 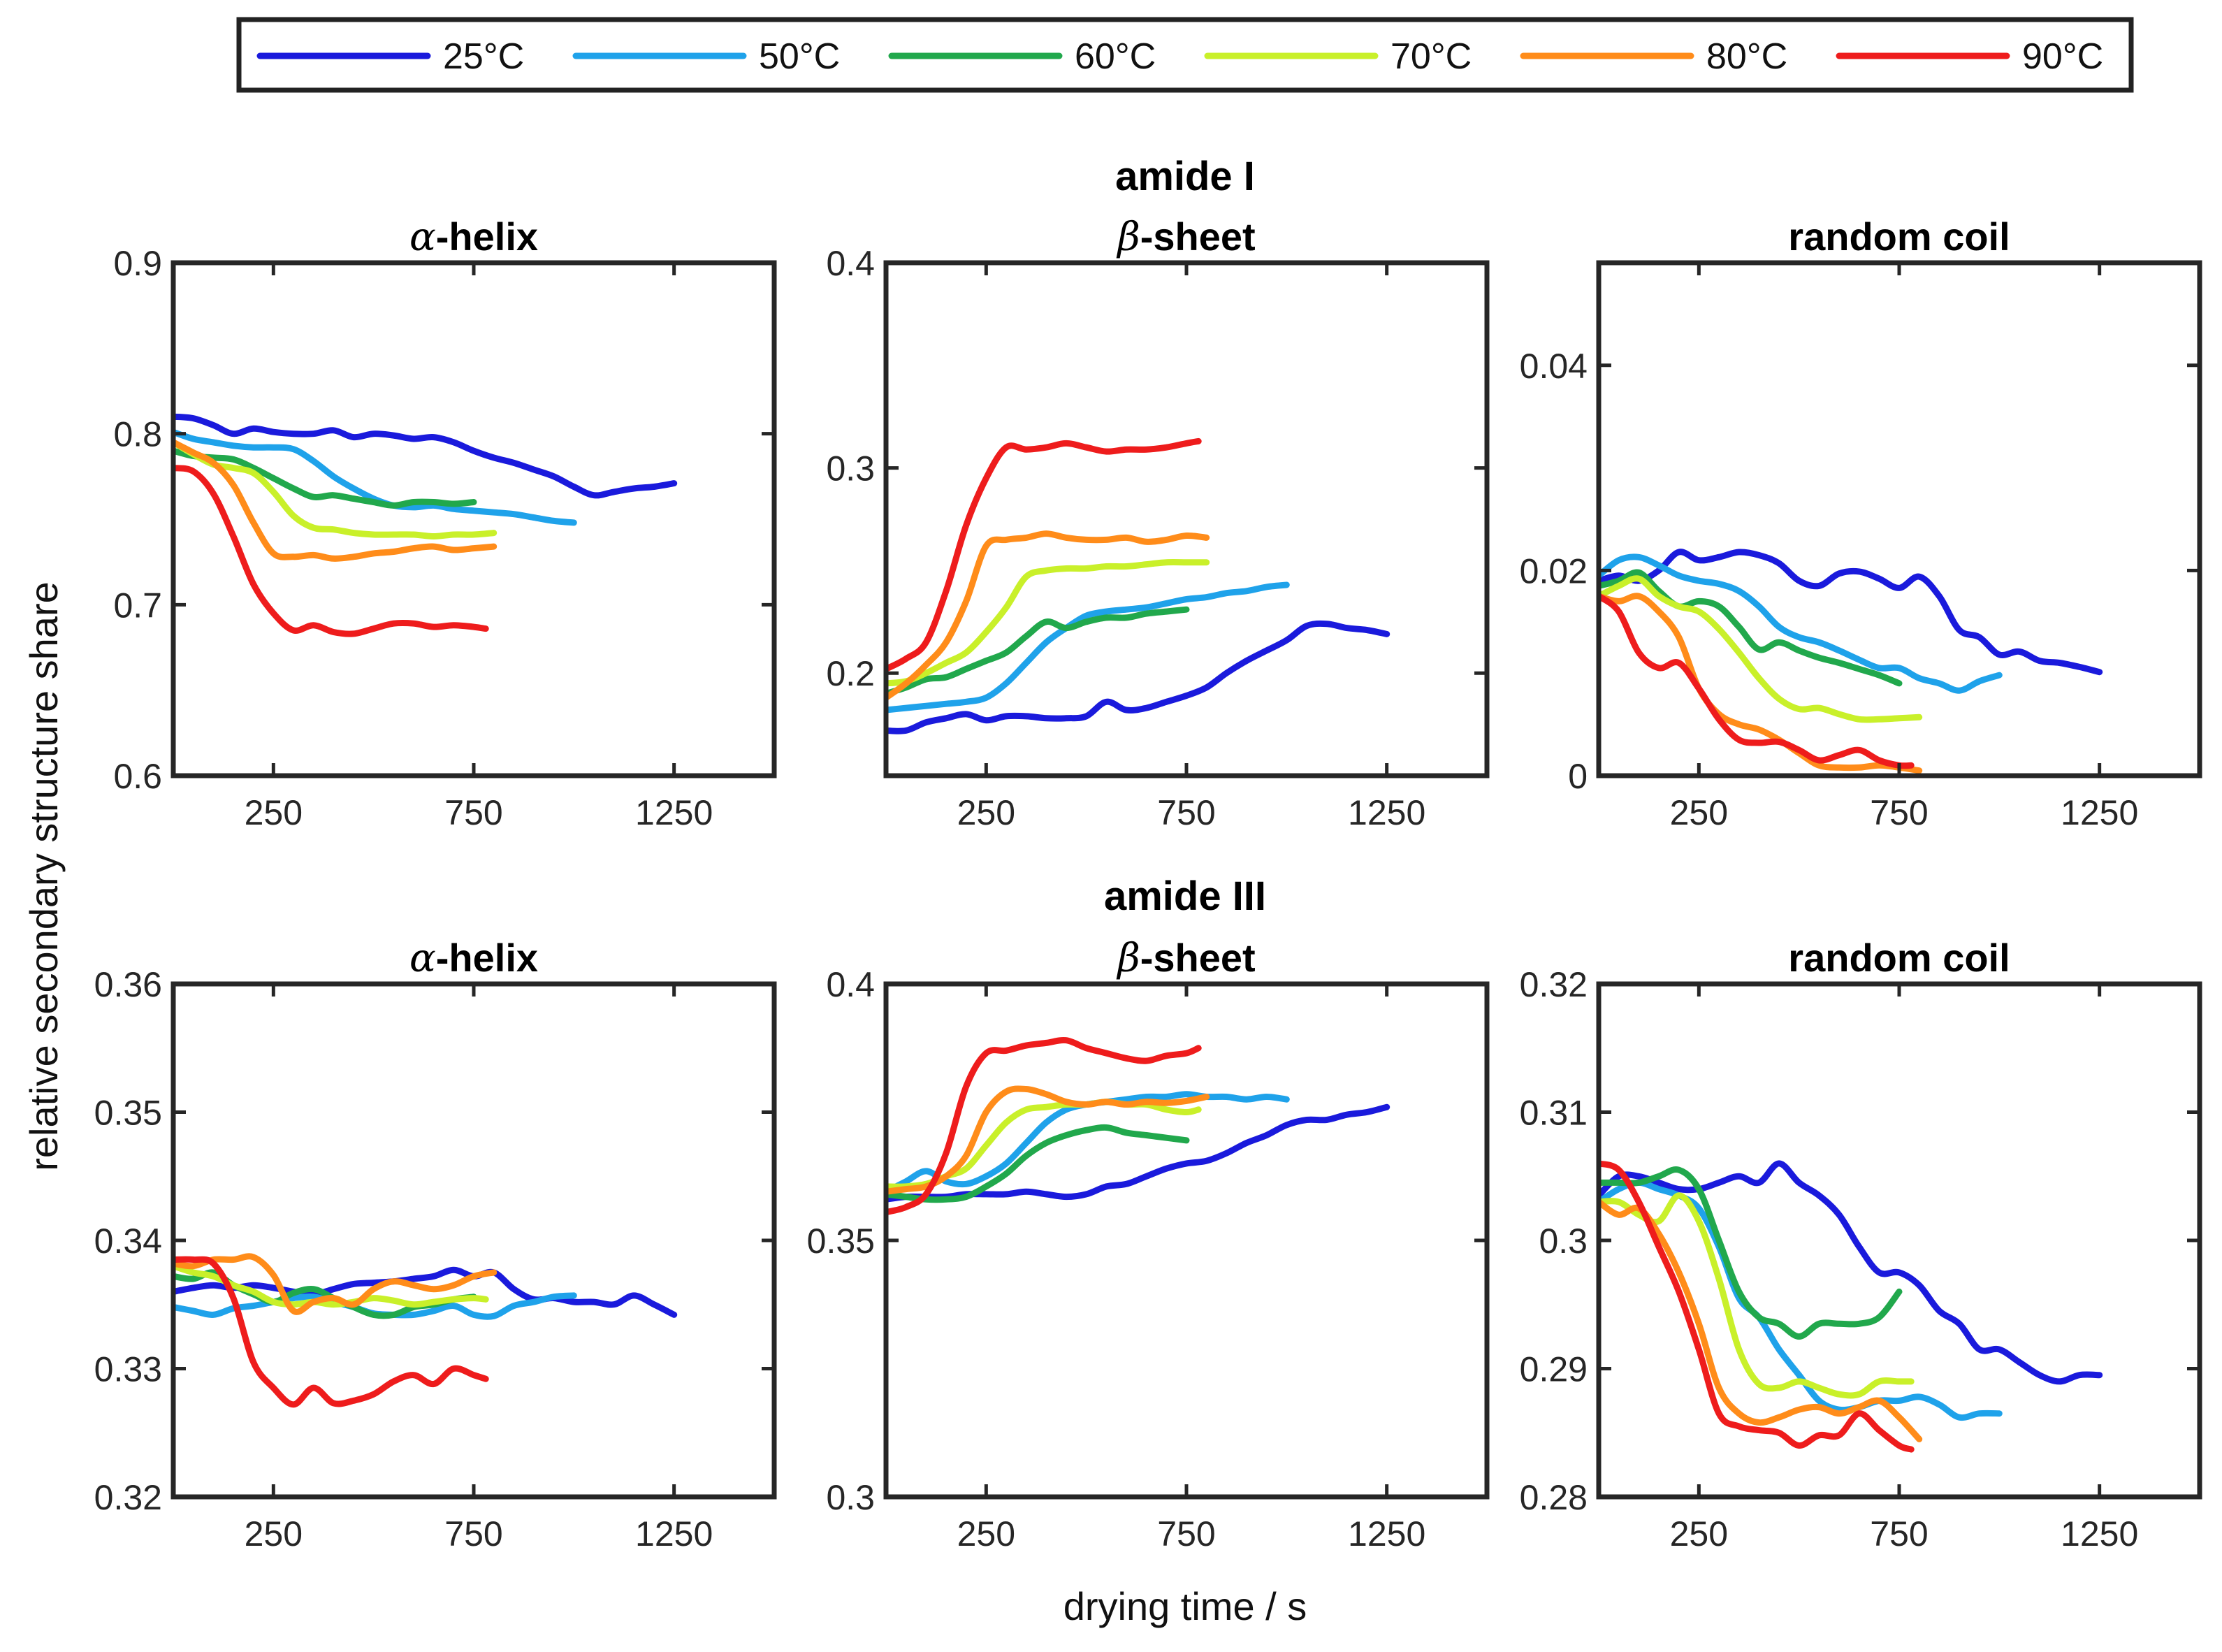 I want to click on panel-amide-i-alpha-helix-frame, so click(x=473, y=519).